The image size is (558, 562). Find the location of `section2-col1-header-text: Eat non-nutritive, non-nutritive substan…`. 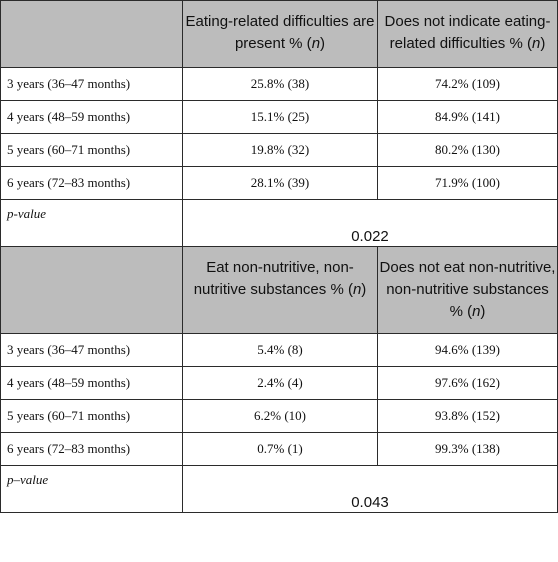

section2-col1-header-text: Eat non-nutritive, non-nutritive substan… is located at coordinates (273, 278).